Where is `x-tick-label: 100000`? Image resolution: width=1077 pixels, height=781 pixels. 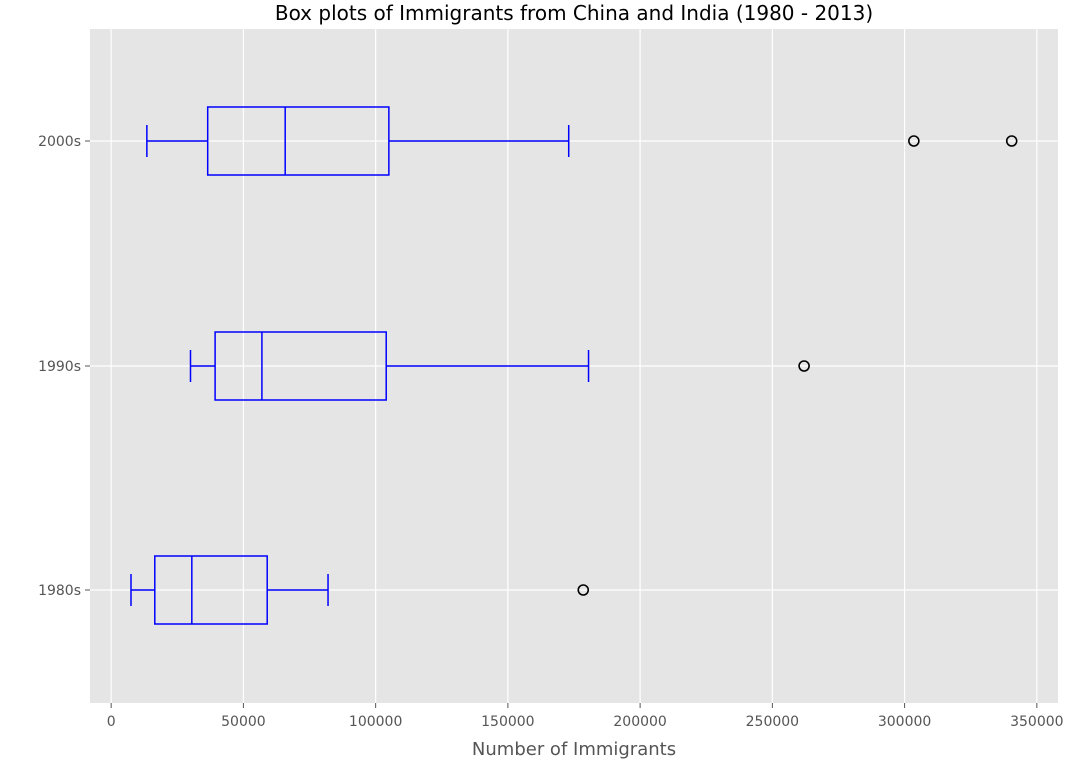 x-tick-label: 100000 is located at coordinates (375, 722).